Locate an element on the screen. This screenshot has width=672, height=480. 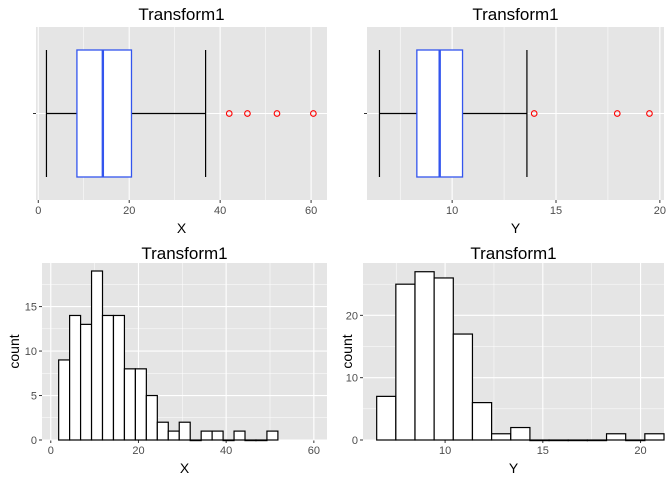
y-tick-label: 15 is located at coordinates (31, 308).